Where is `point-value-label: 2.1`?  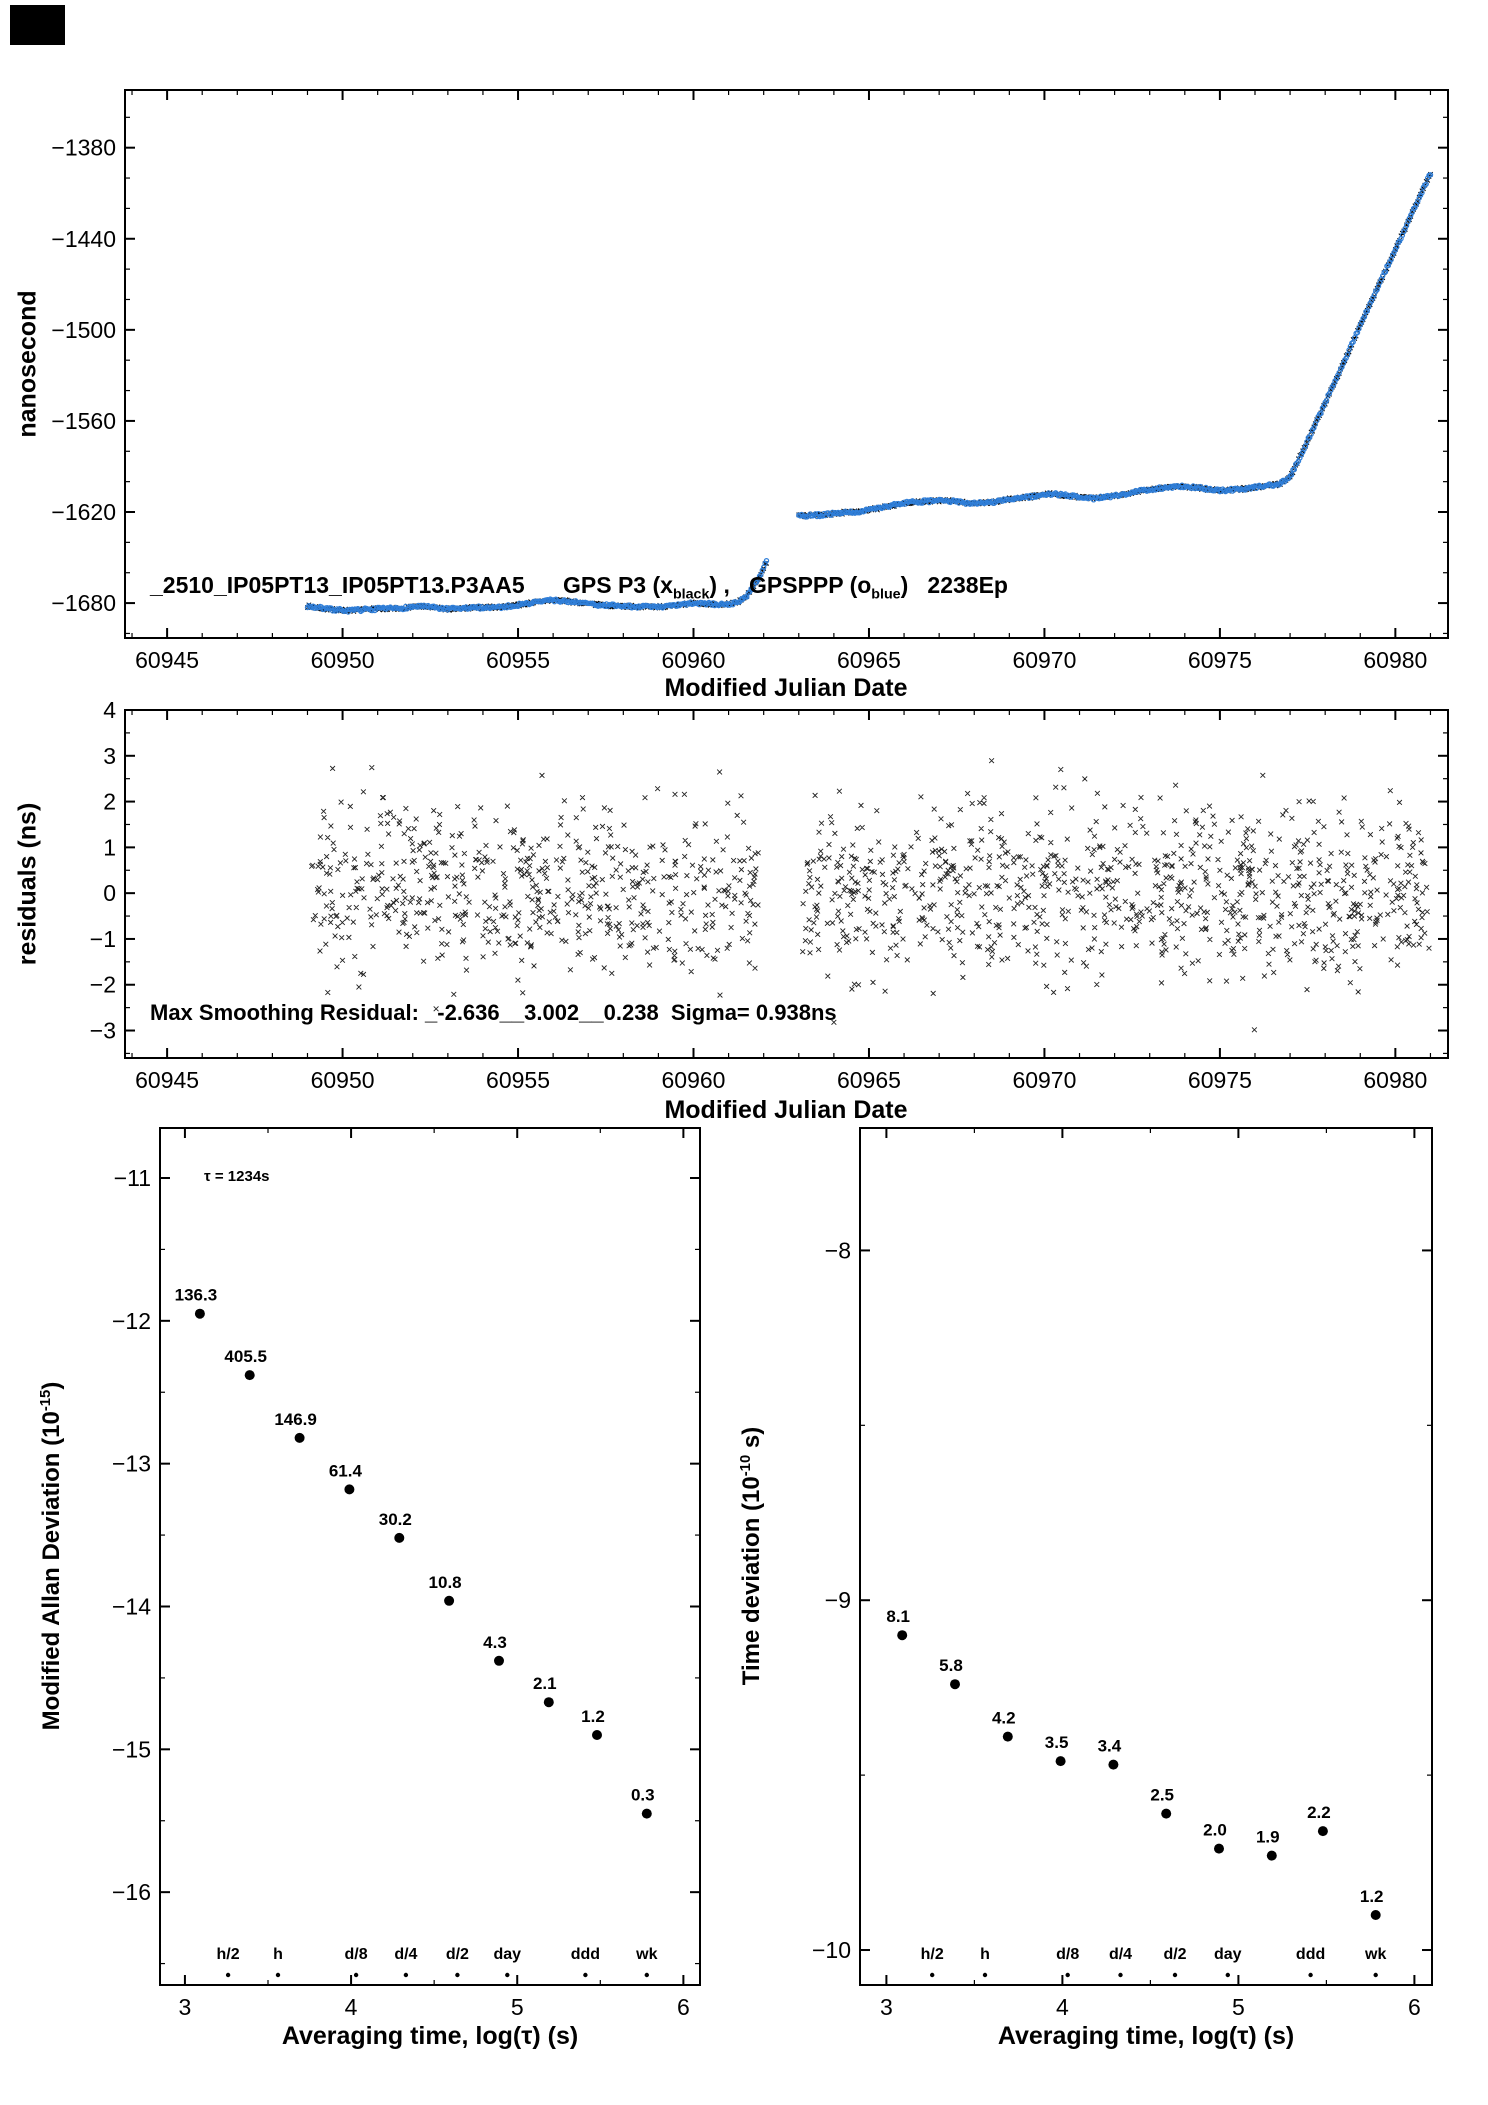
point-value-label: 2.1 is located at coordinates (545, 1683).